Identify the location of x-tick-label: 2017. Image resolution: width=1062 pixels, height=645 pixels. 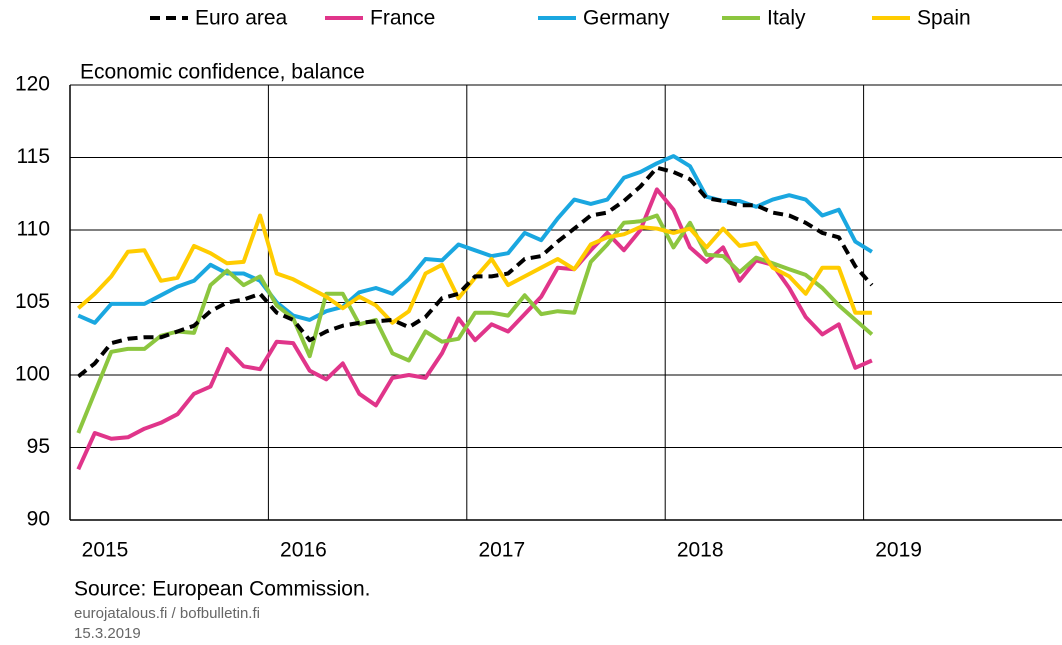
(501, 550).